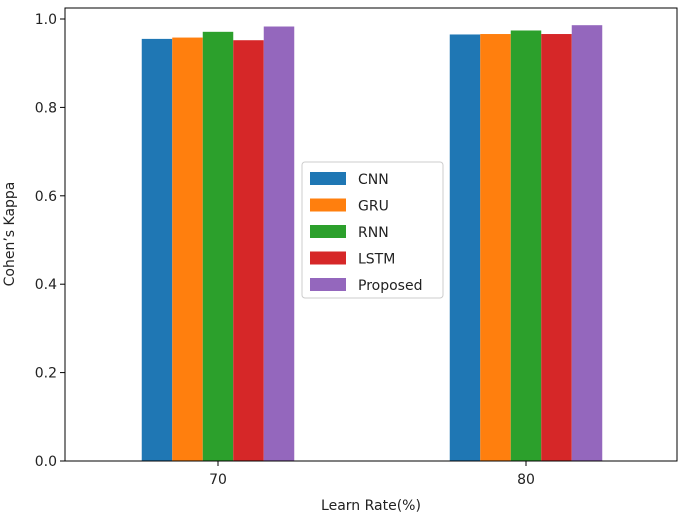 Image resolution: width=685 pixels, height=515 pixels. I want to click on y-tick-label: 0.0, so click(46, 462).